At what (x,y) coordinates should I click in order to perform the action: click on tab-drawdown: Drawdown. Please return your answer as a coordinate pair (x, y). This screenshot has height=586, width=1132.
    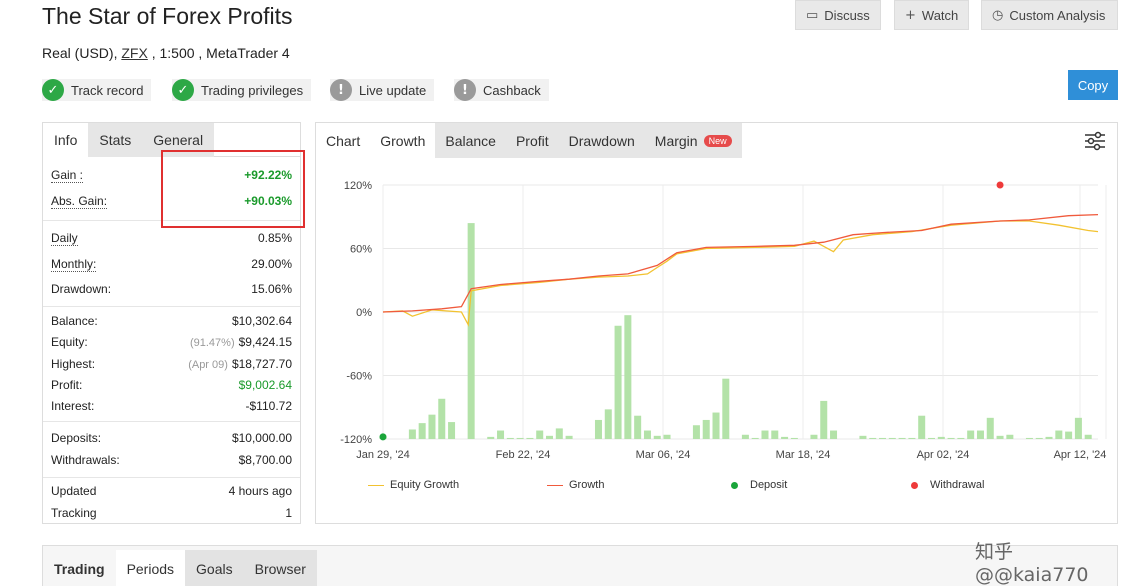
    Looking at the image, I should click on (601, 140).